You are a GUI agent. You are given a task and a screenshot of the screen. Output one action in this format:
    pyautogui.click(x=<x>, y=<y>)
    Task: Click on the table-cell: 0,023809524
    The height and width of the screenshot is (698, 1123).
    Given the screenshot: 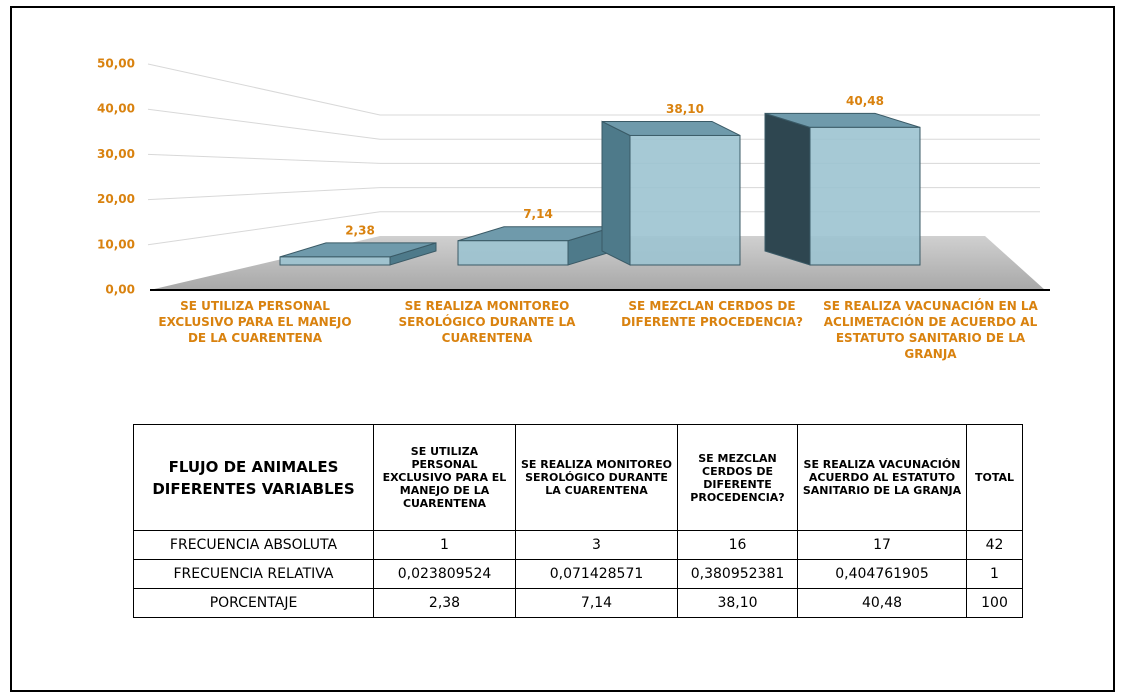 What is the action you would take?
    pyautogui.click(x=444, y=574)
    